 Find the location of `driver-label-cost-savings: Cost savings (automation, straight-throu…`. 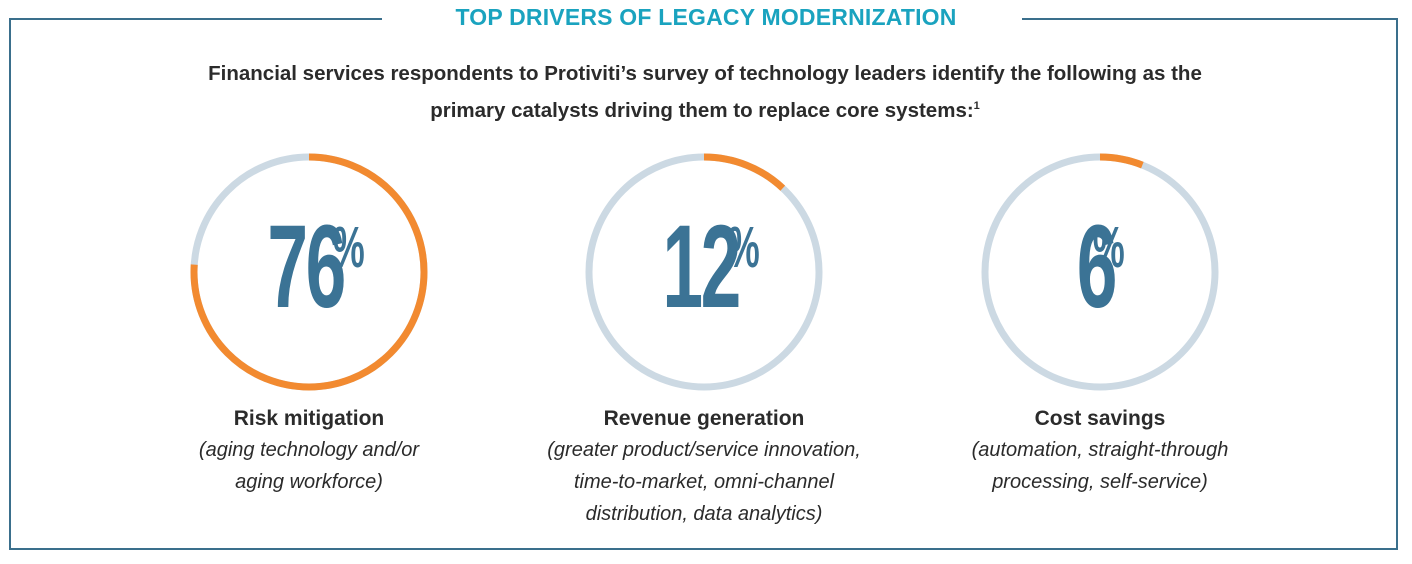

driver-label-cost-savings: Cost savings (automation, straight-throu… is located at coordinates (1100, 451).